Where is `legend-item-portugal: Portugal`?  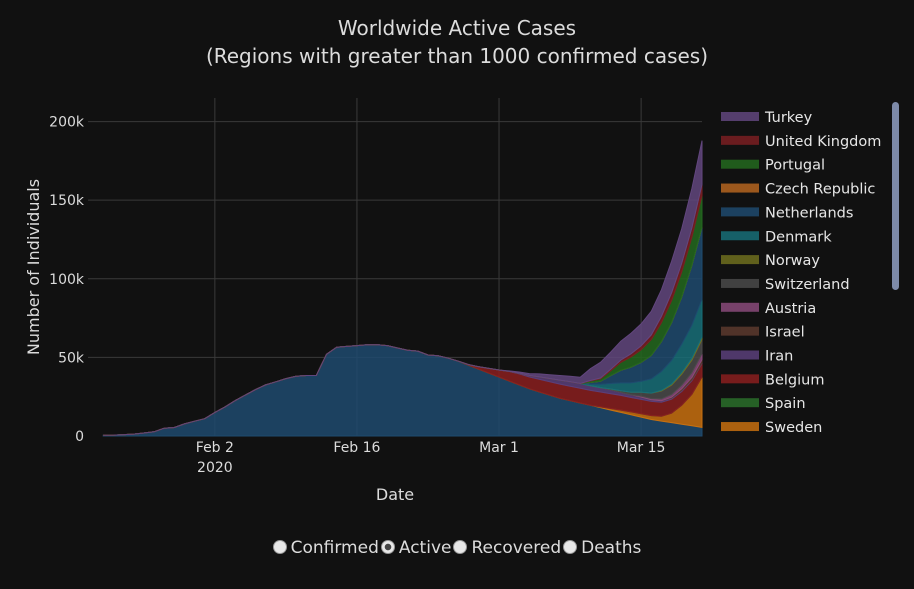
legend-item-portugal: Portugal is located at coordinates (773, 166).